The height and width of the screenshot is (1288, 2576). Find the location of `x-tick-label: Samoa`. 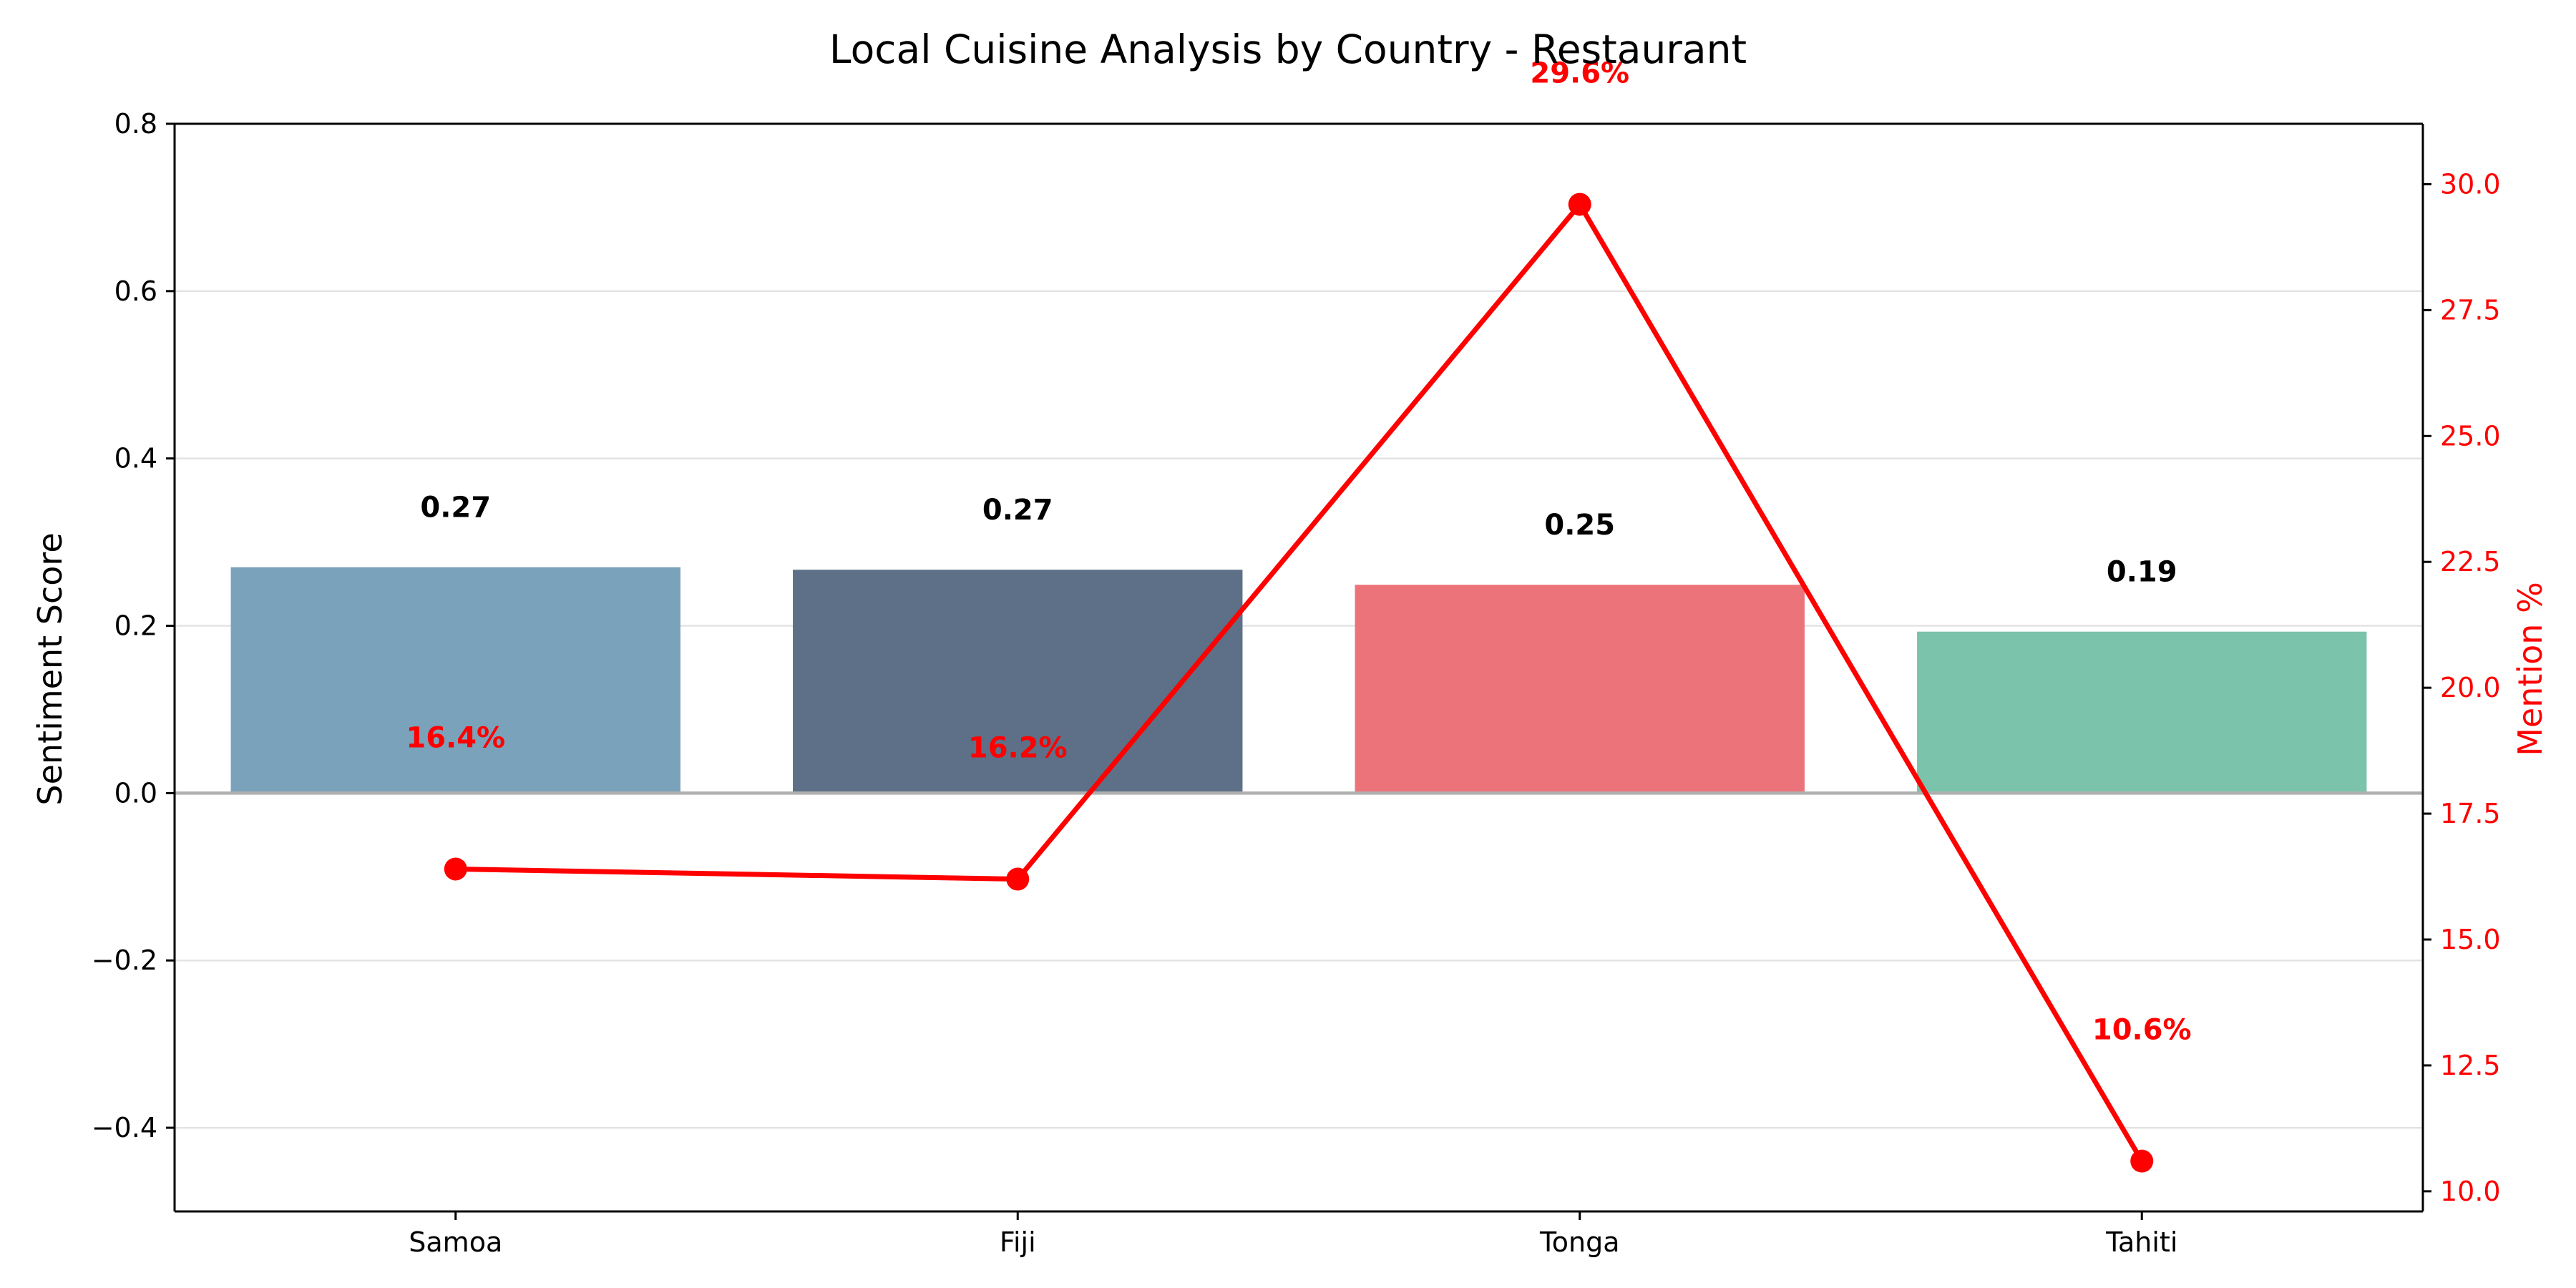

x-tick-label: Samoa is located at coordinates (455, 1242).